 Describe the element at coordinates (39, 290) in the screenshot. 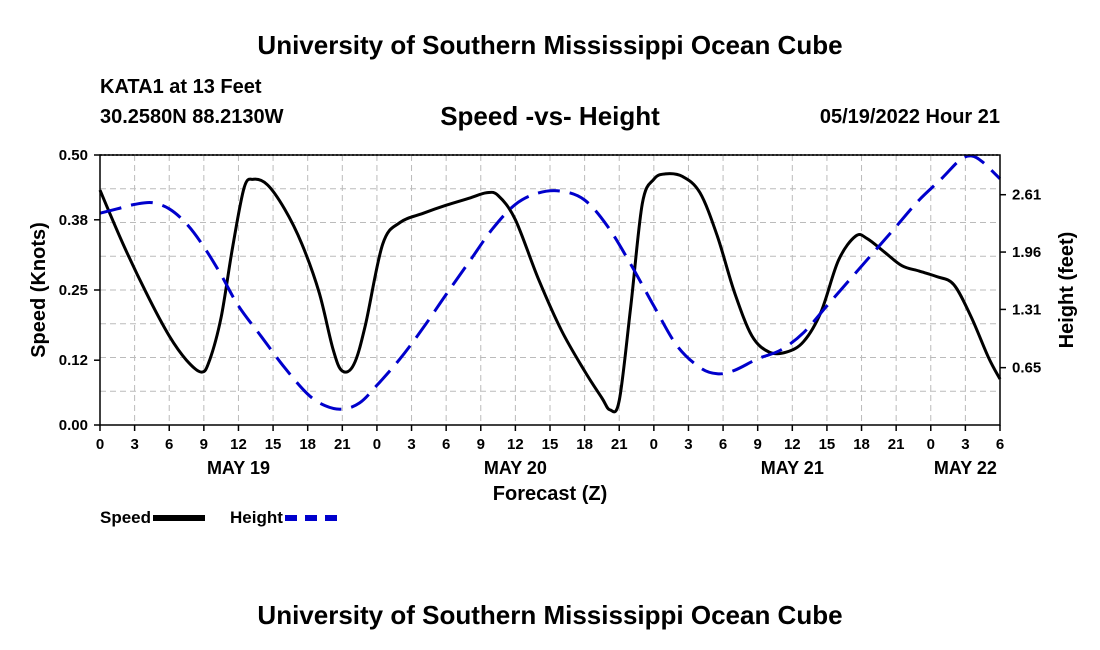

I see `y-axis-label: Speed (Knots)` at that location.